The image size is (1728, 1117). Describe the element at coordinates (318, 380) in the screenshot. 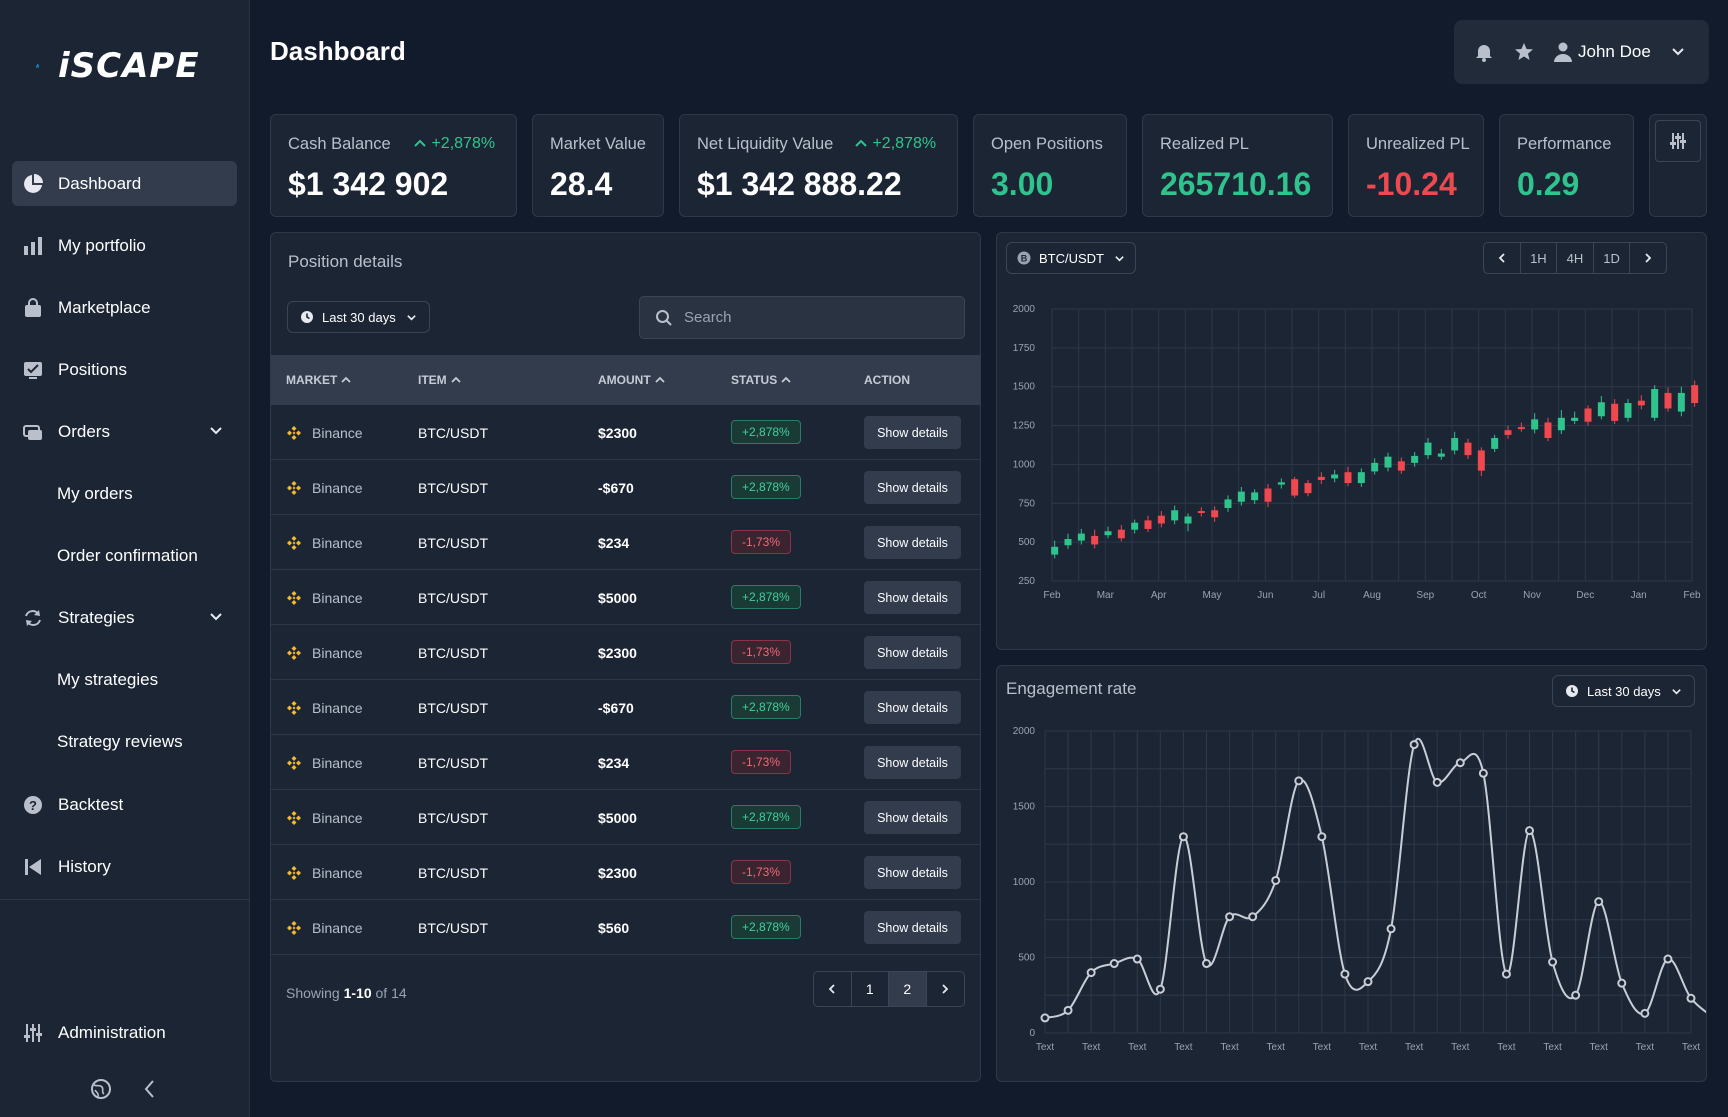

I see `column-header-market: MARKET` at that location.